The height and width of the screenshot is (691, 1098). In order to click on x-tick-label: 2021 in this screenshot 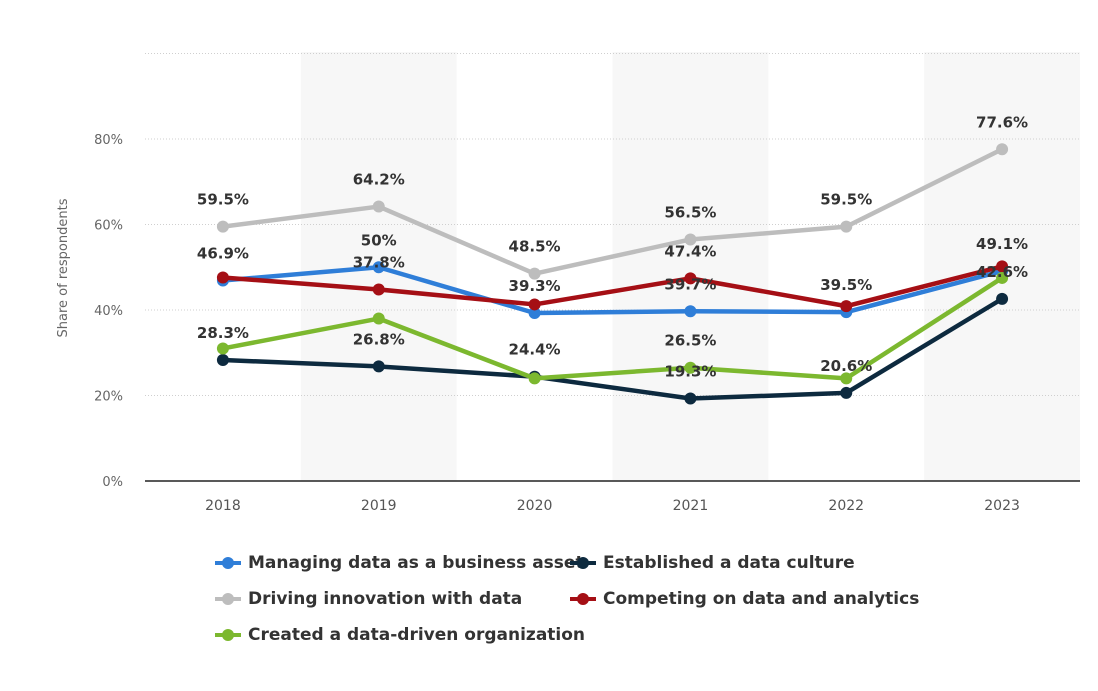, I will do `click(691, 506)`.